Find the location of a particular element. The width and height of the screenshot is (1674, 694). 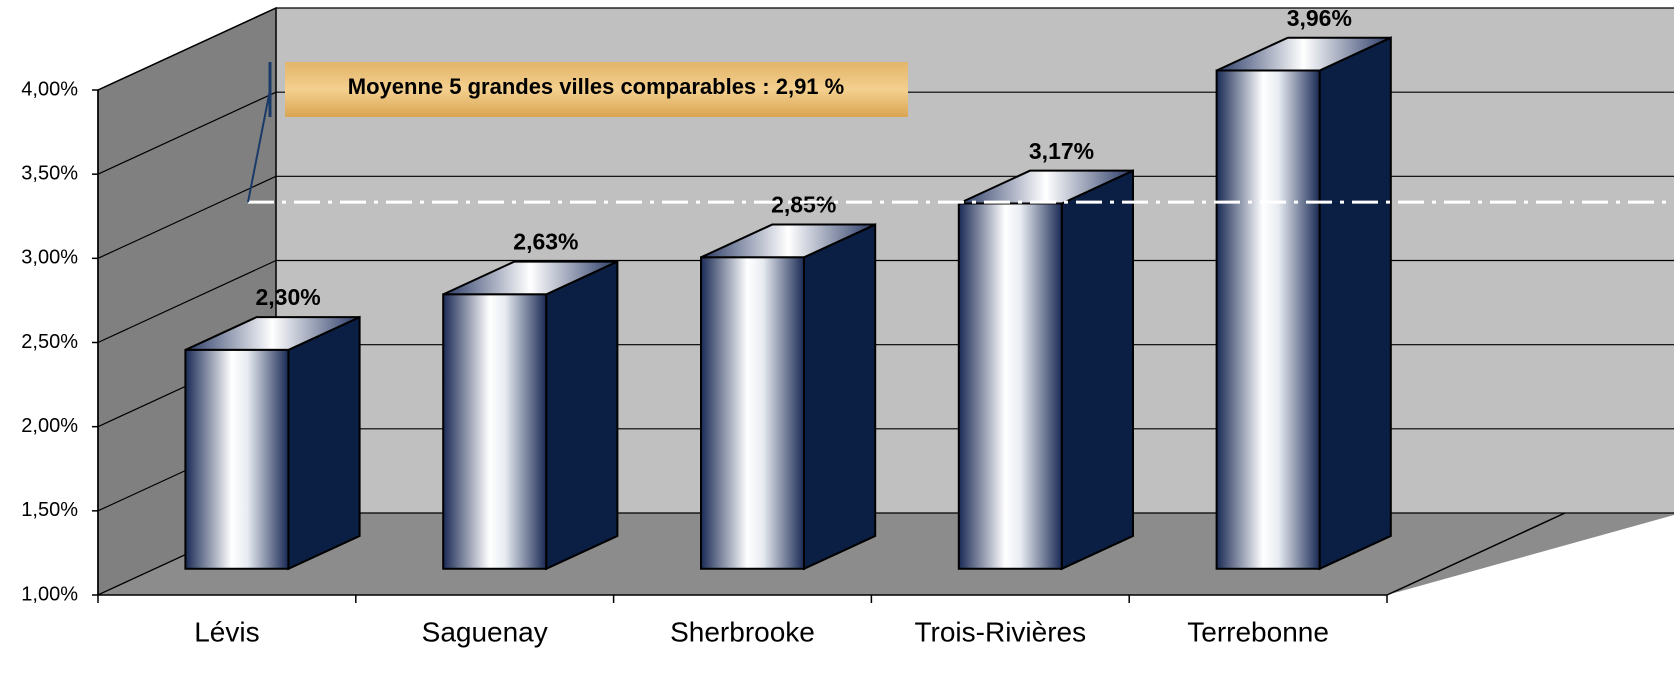

value-label: 2,85% is located at coordinates (803, 205).